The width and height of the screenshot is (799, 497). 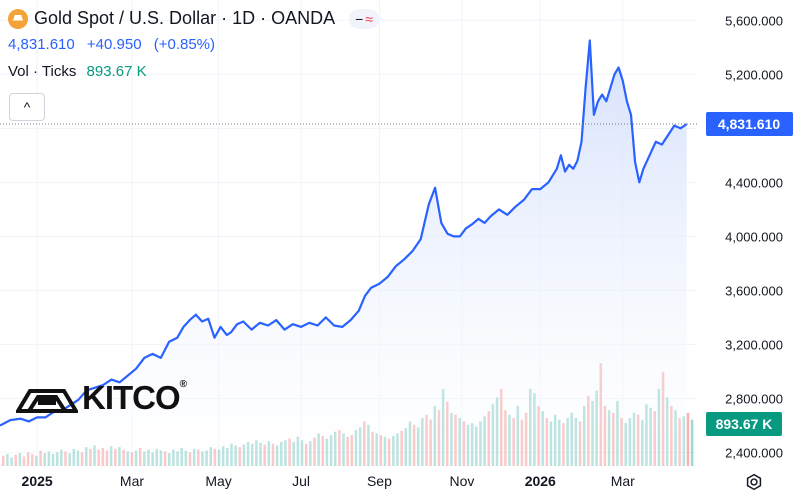 I want to click on volume-value: 893.67 K, so click(x=116, y=71).